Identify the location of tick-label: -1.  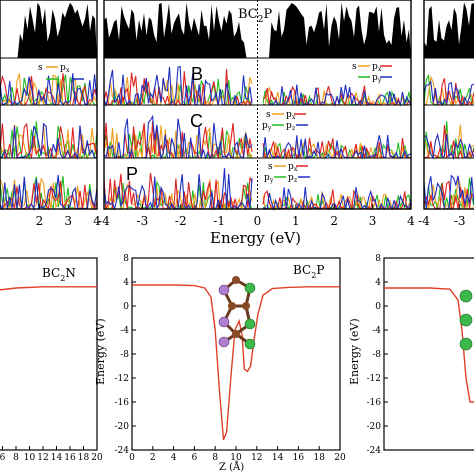
(219, 221).